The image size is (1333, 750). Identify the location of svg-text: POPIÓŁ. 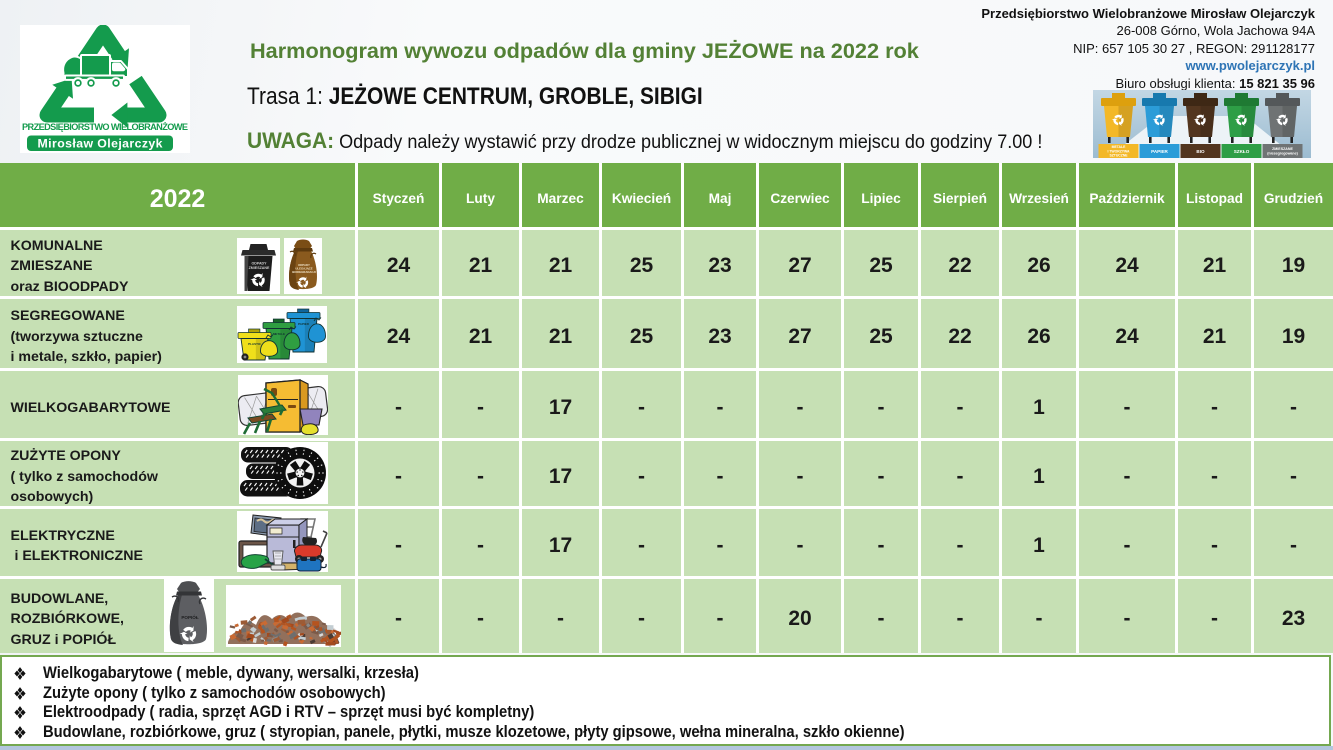
(190, 616).